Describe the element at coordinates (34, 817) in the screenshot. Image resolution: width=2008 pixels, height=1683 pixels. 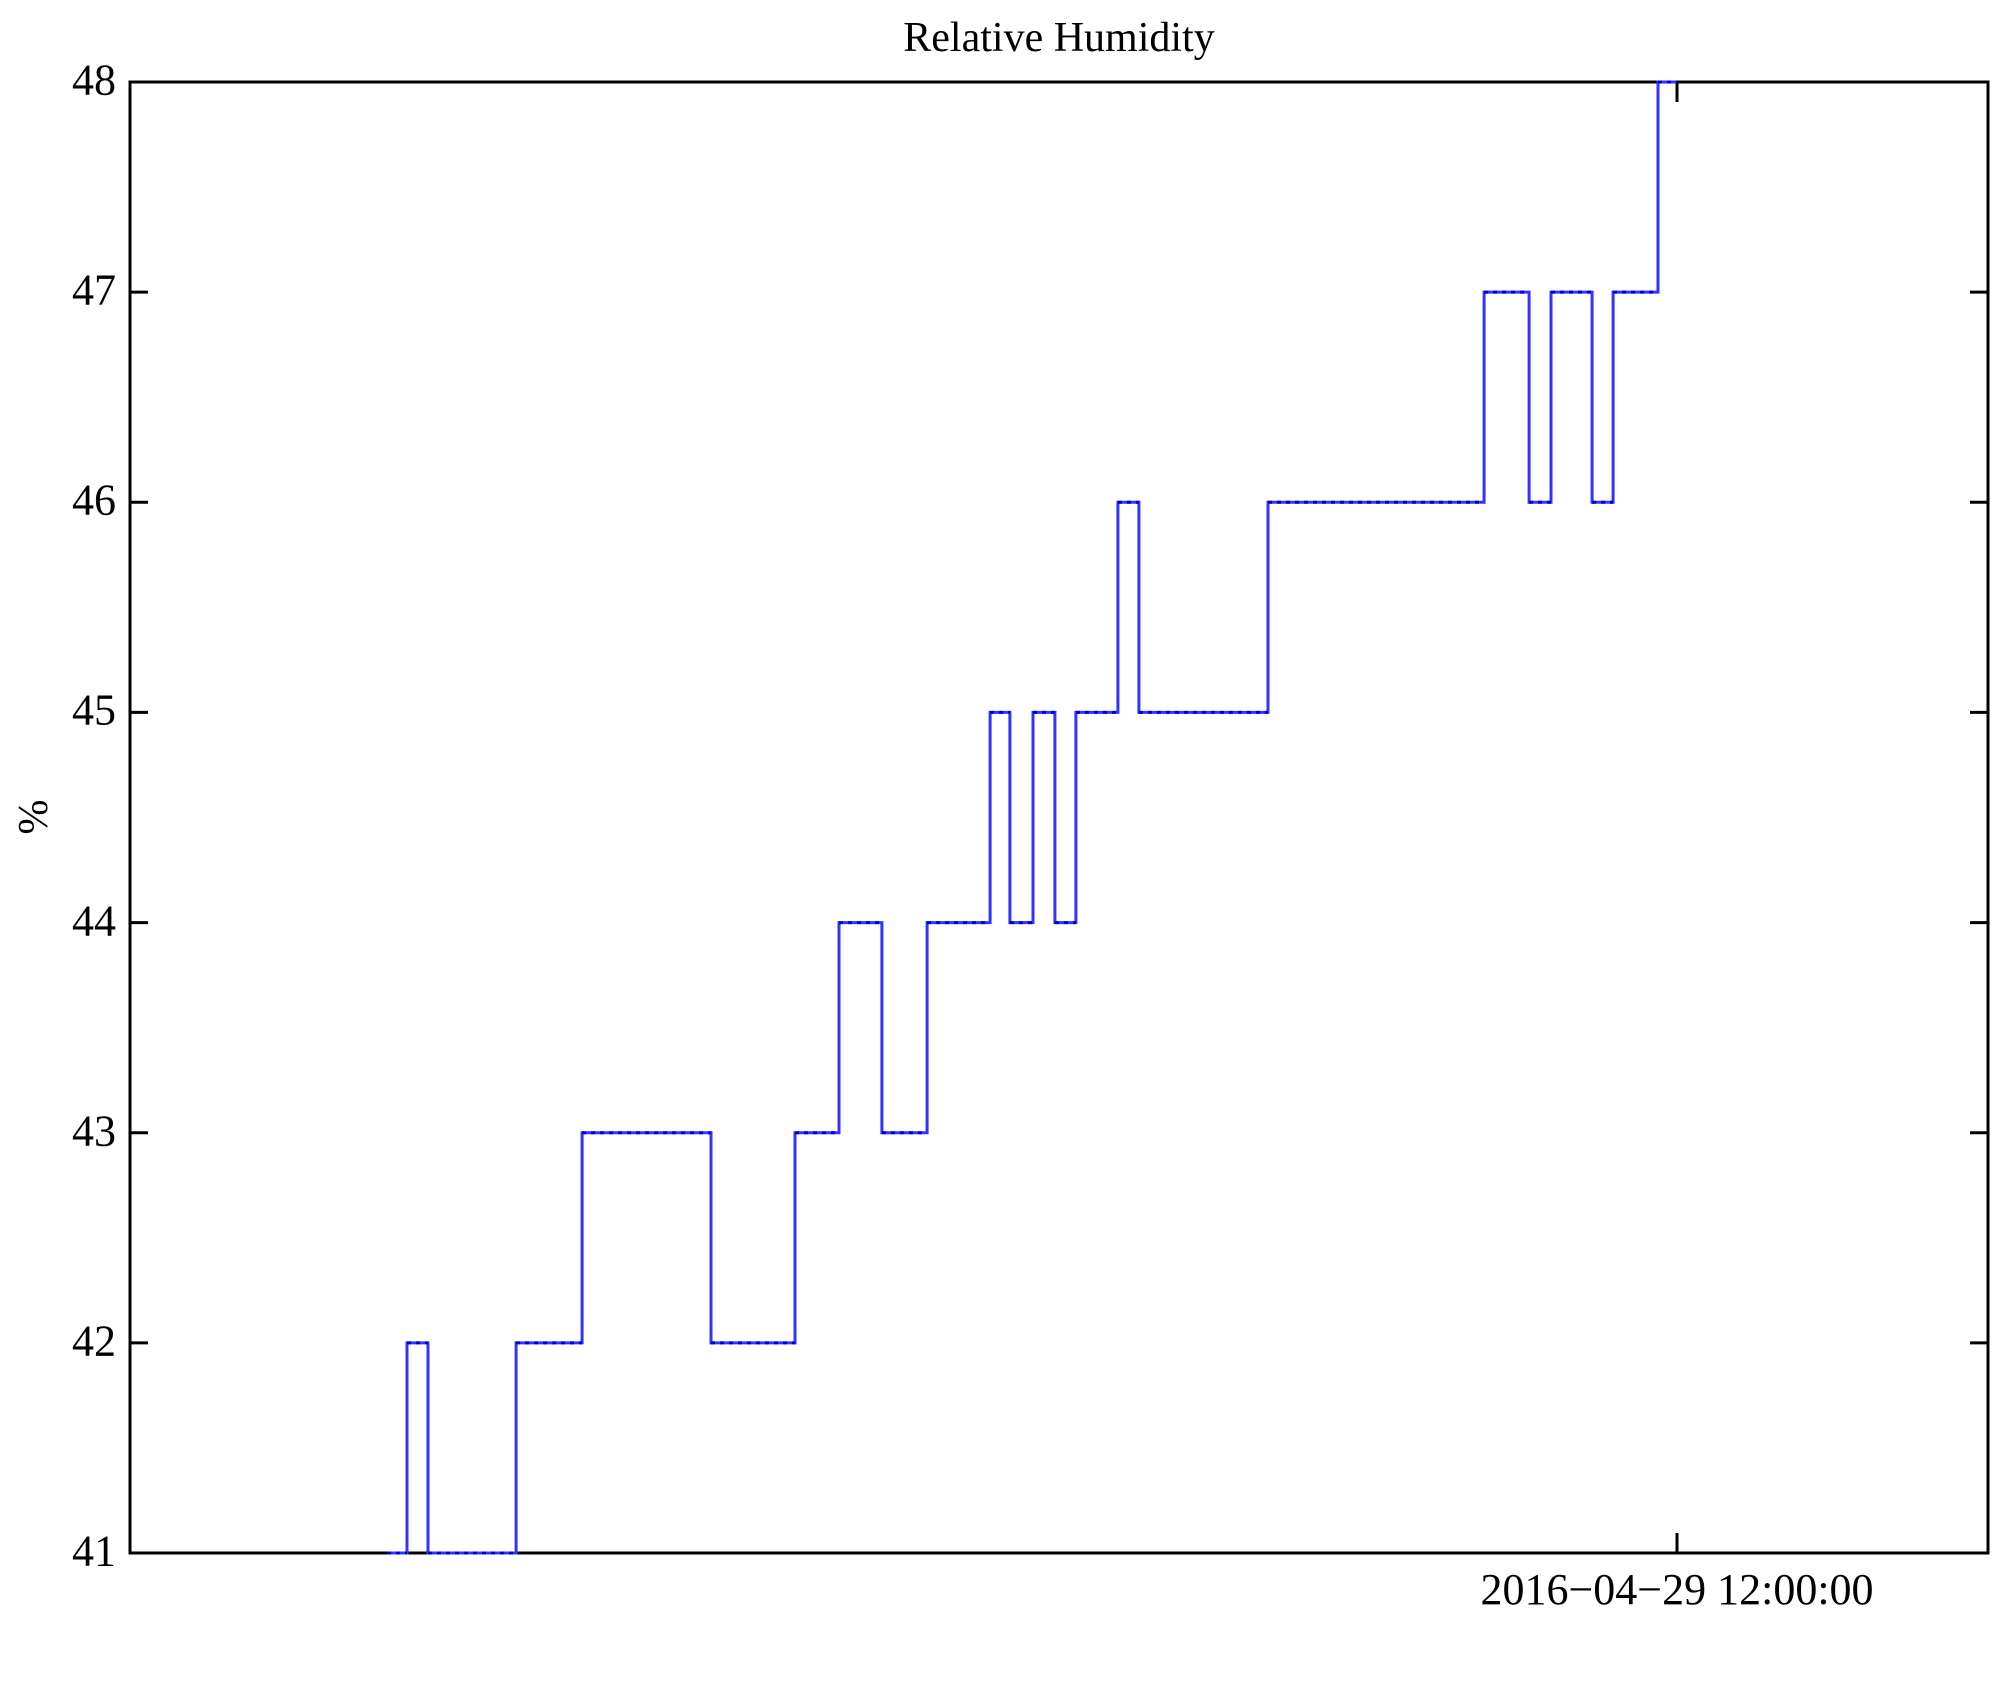
I see `y-axis-label: %` at that location.